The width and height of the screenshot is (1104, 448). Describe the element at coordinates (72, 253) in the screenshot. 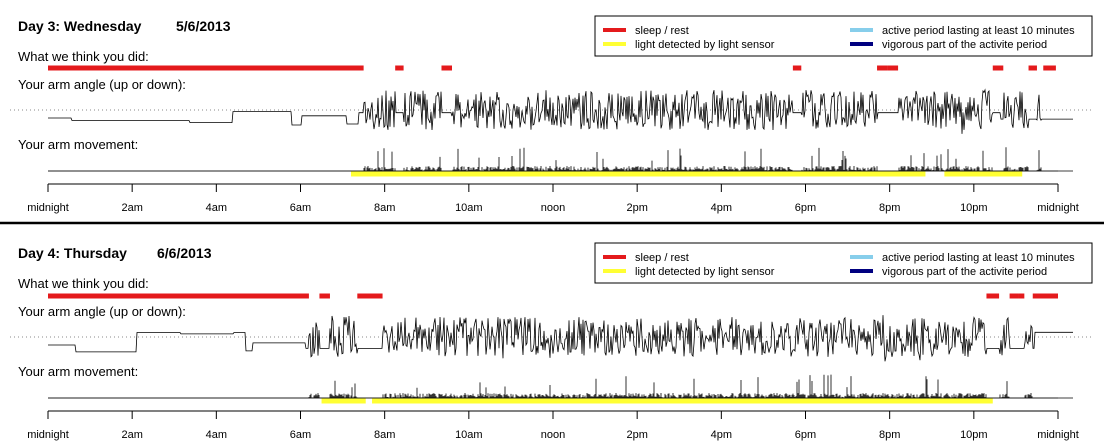

I see `day-title: Day 4: Thursday` at that location.